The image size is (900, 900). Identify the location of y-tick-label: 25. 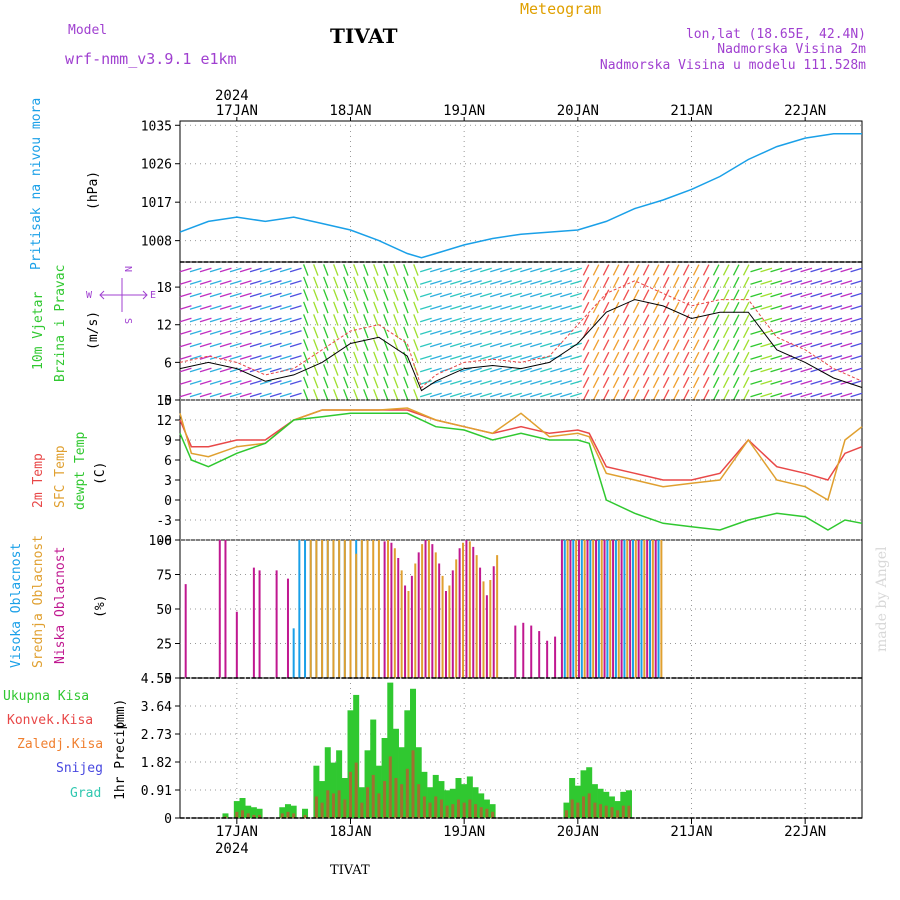
(164, 645).